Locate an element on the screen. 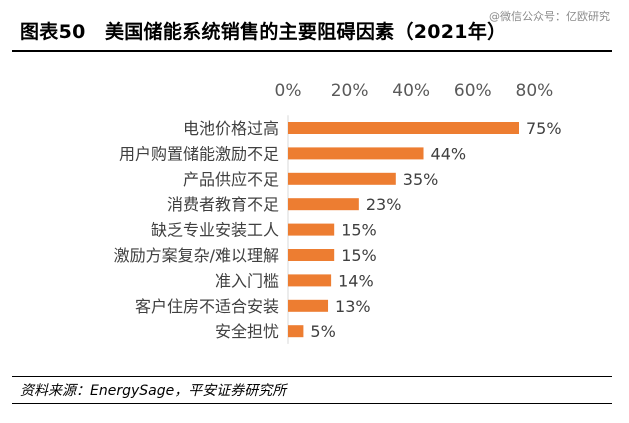  source-bar: 资料来源：EnergySage，平安证券研究所 is located at coordinates (312, 390).